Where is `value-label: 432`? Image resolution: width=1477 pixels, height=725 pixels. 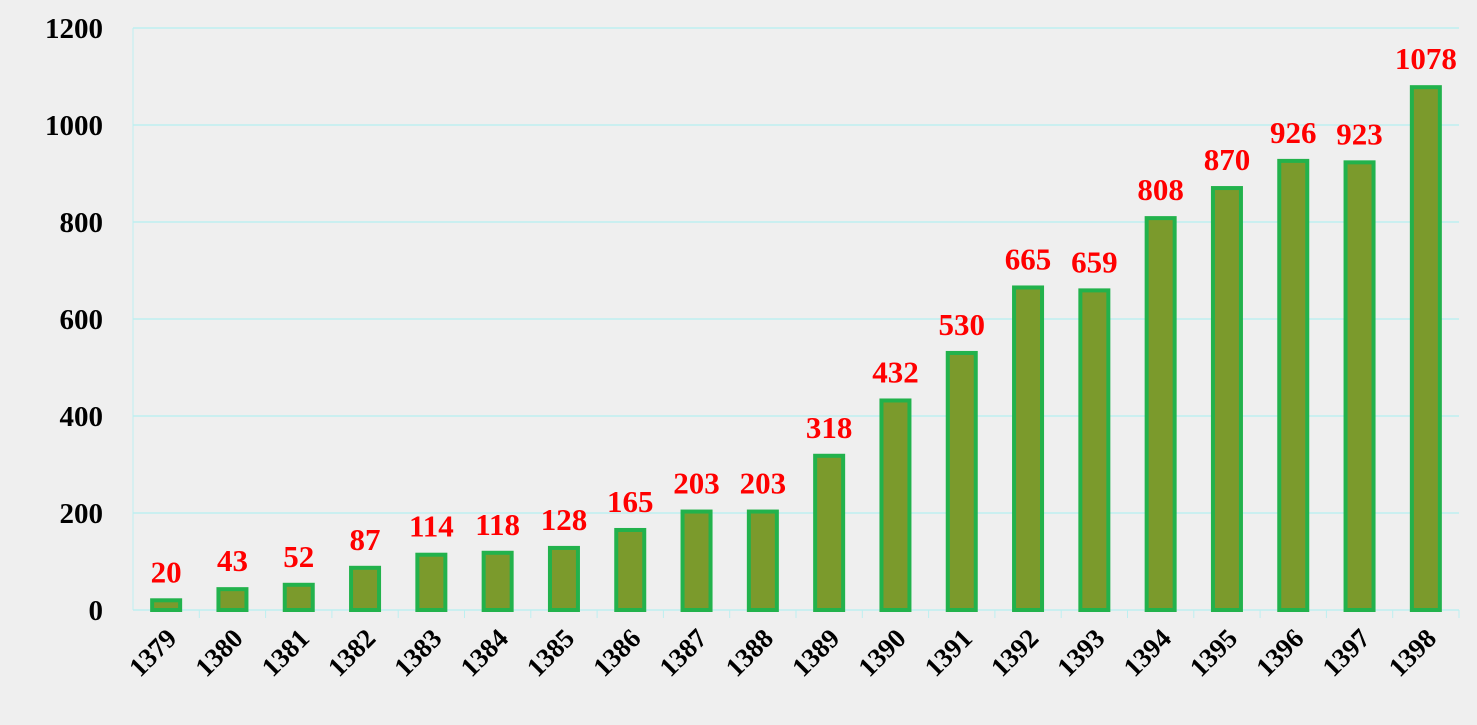 value-label: 432 is located at coordinates (895, 371).